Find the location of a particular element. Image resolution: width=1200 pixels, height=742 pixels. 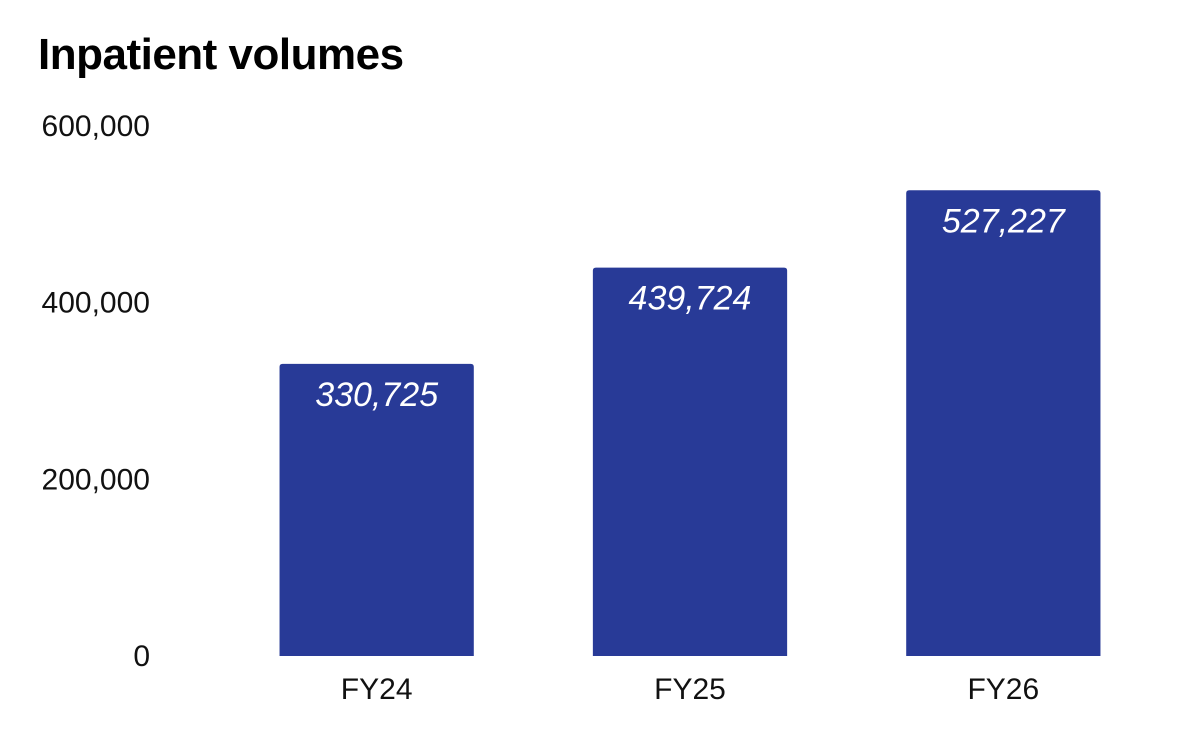

x-tick-label: FY26 is located at coordinates (1003, 689).